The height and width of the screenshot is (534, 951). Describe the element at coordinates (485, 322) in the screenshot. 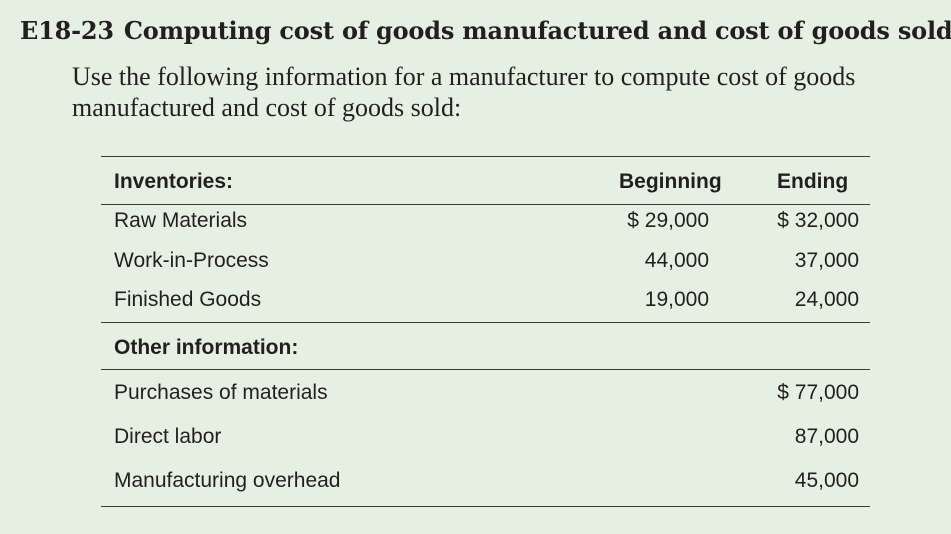

I see `section-rule` at that location.